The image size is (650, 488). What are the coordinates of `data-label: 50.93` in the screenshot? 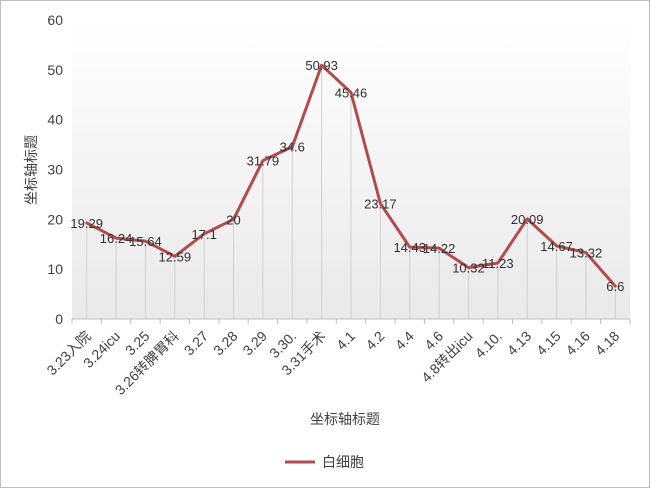 It's located at (321, 65).